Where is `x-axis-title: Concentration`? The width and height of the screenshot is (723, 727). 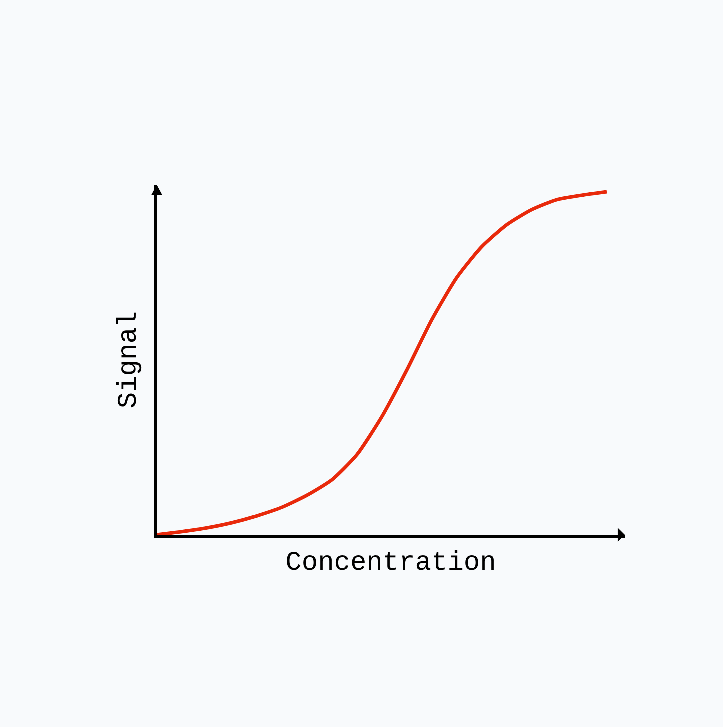 x-axis-title: Concentration is located at coordinates (391, 563).